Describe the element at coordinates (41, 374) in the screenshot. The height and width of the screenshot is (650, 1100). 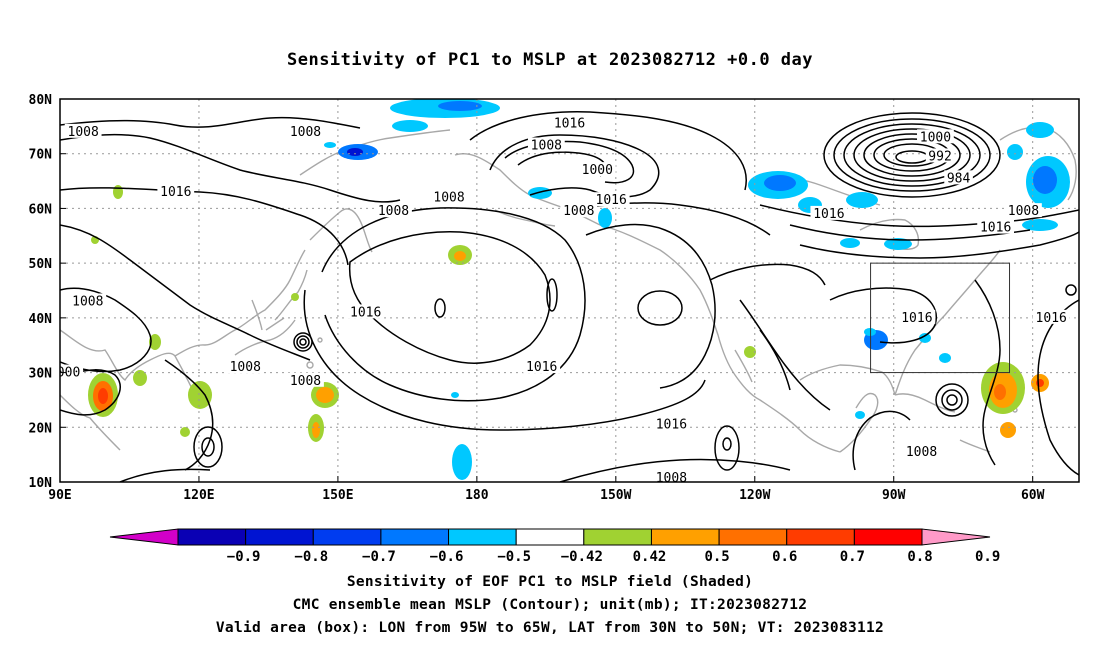
I see `lat-tick-label: 30N` at that location.